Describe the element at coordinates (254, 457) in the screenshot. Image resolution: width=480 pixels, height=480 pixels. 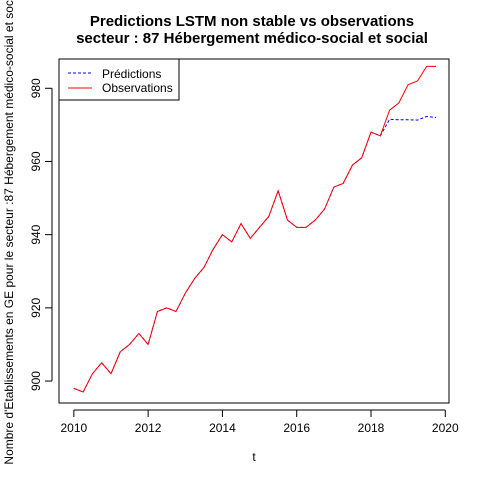
I see `x-axis-label: t` at that location.